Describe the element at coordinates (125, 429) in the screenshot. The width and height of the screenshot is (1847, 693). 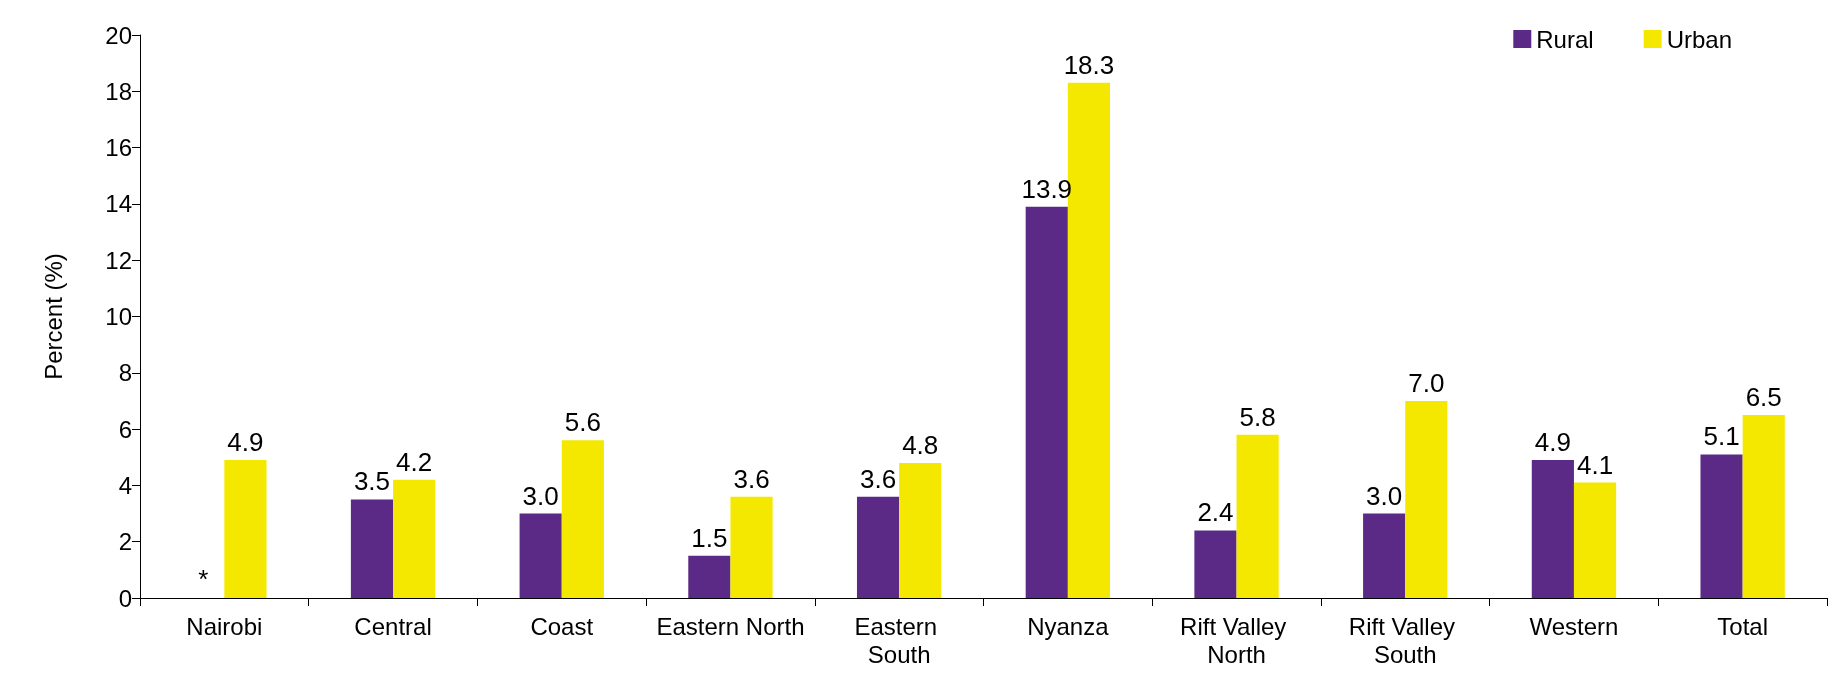
I see `y-tick-label: 6` at that location.